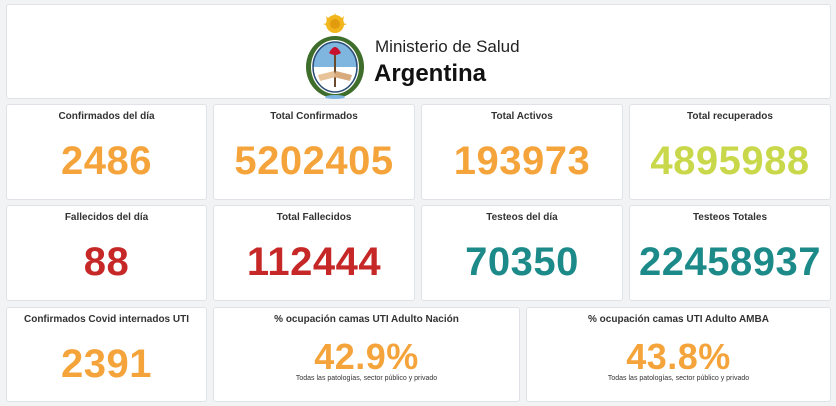  Describe the element at coordinates (730, 116) in the screenshot. I see `stat-label: Total recuperados` at that location.